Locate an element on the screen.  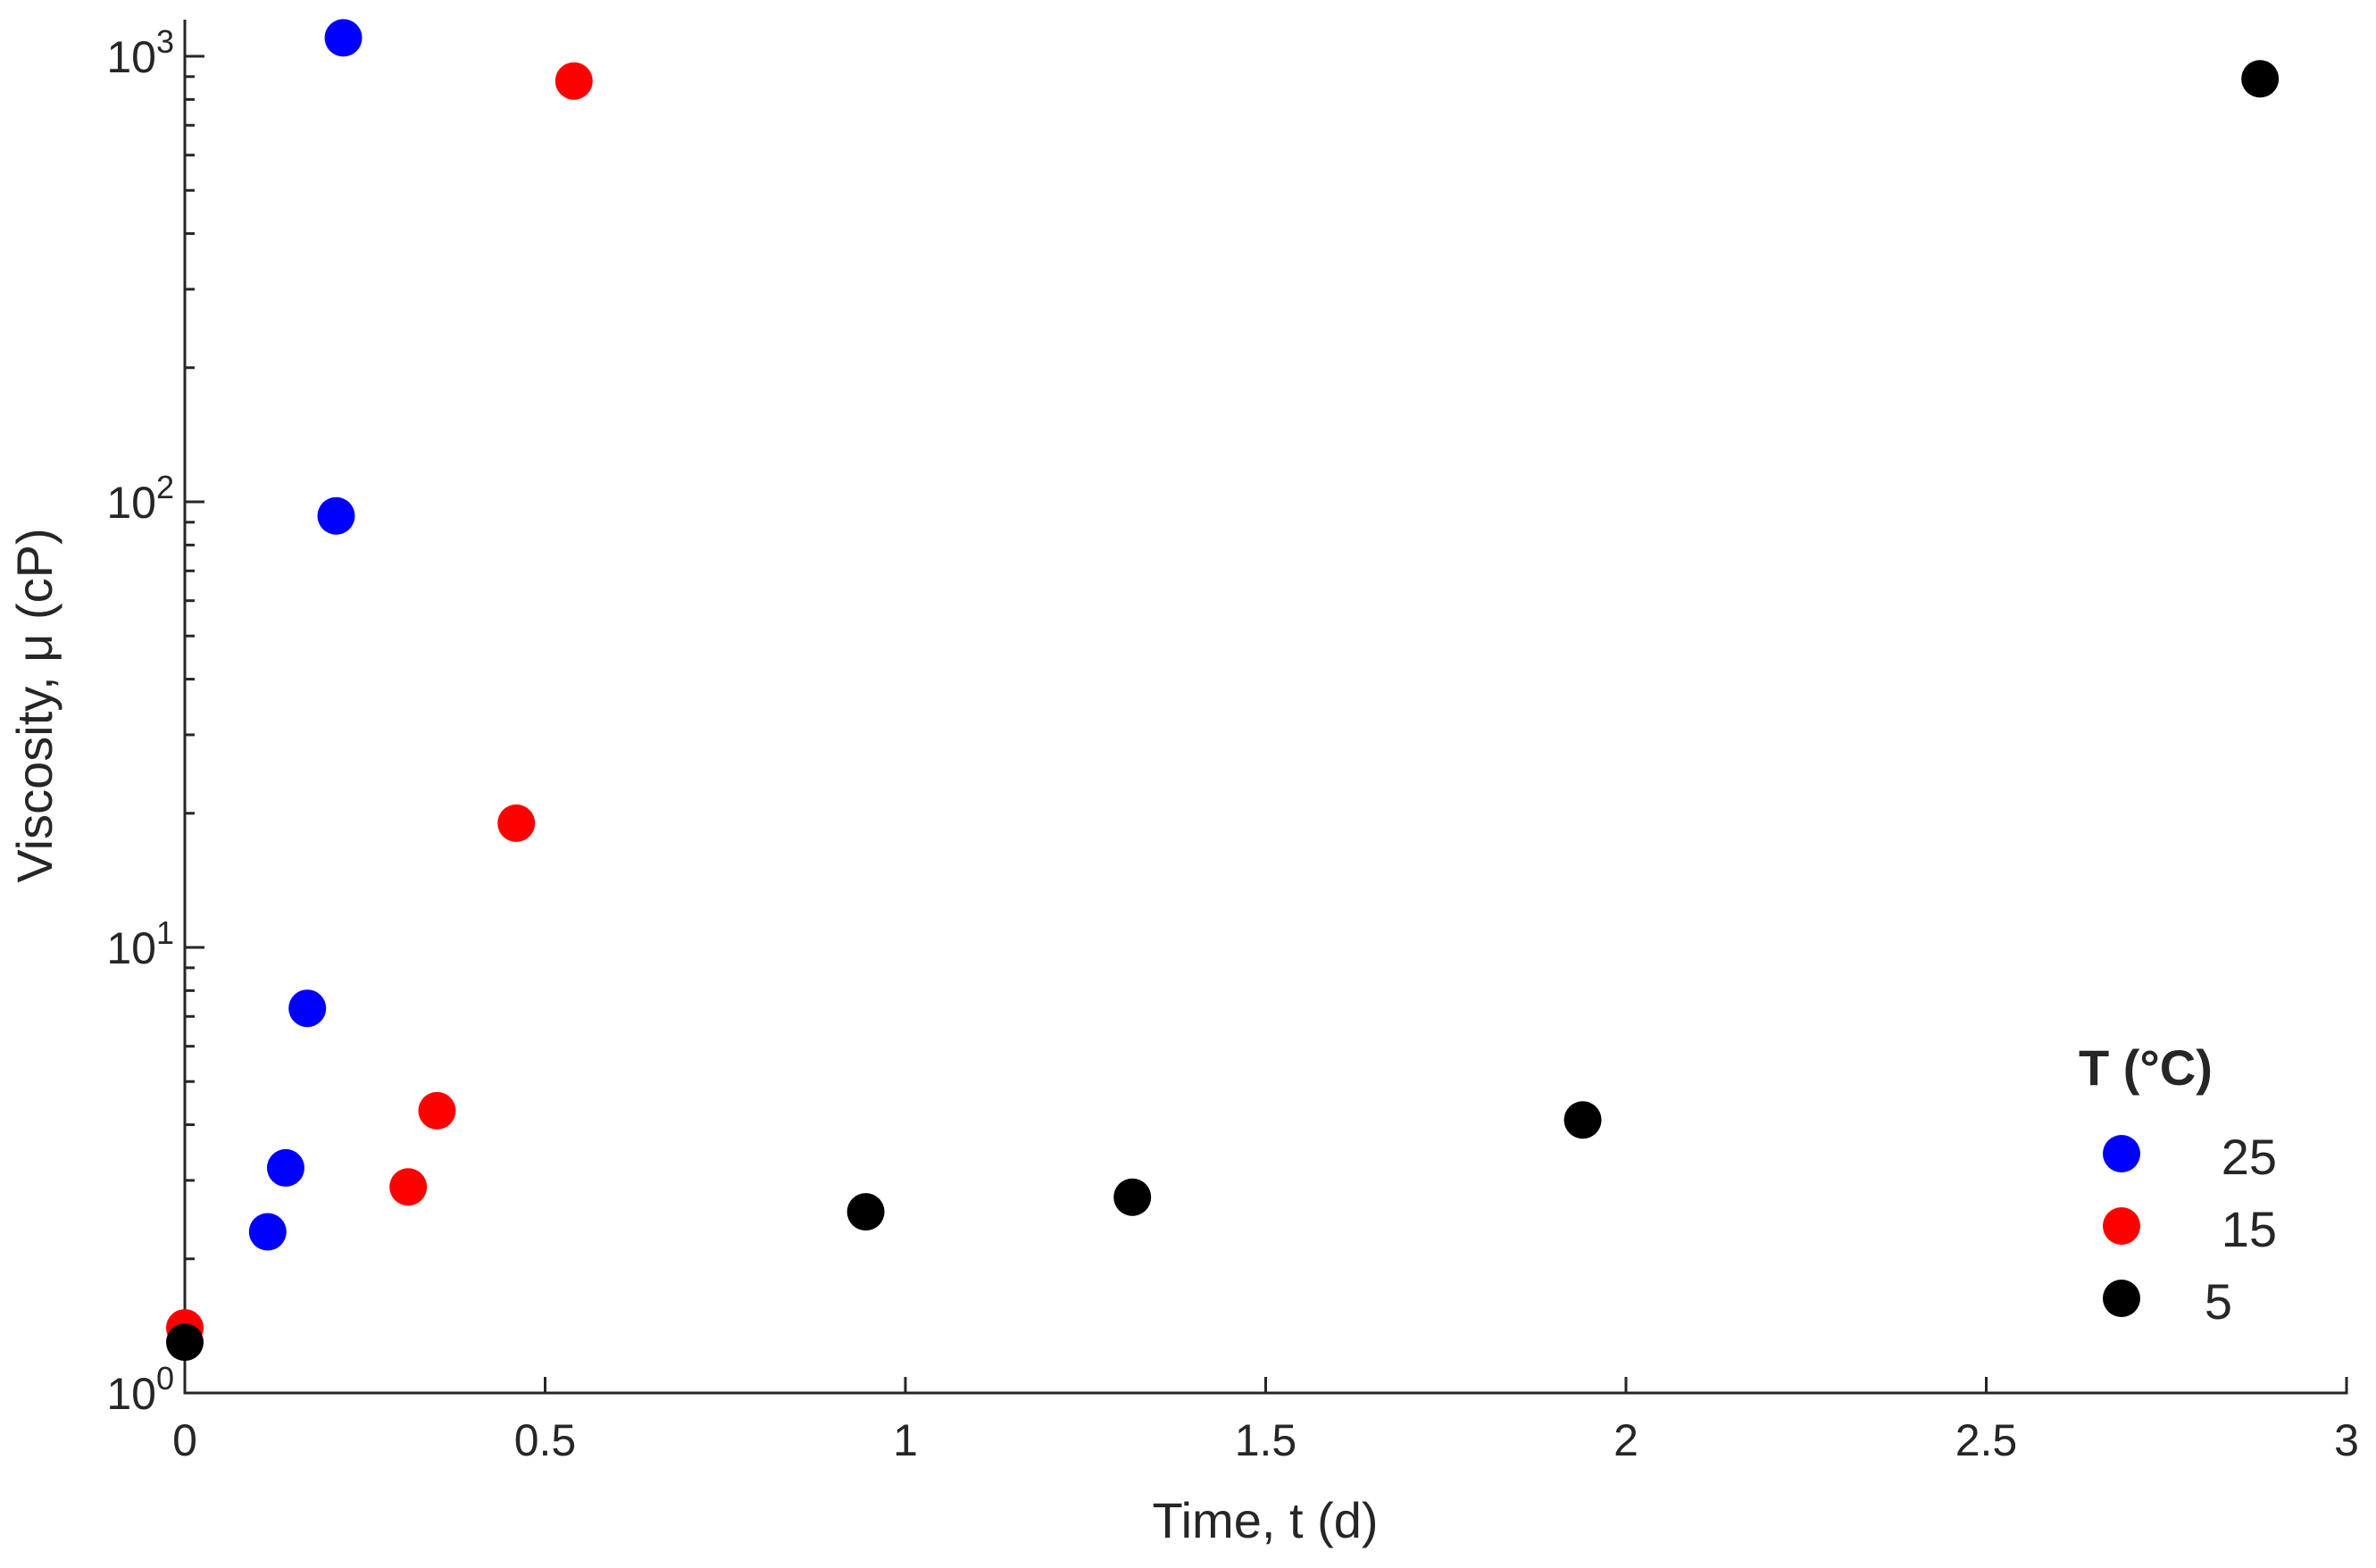
x-axis-label: Time, t (d) is located at coordinates (1265, 1520).